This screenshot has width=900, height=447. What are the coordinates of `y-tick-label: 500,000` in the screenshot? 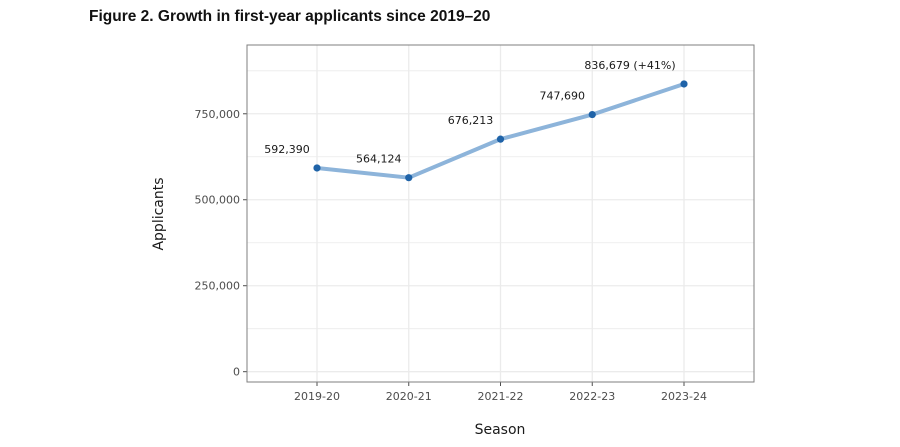 It's located at (218, 200).